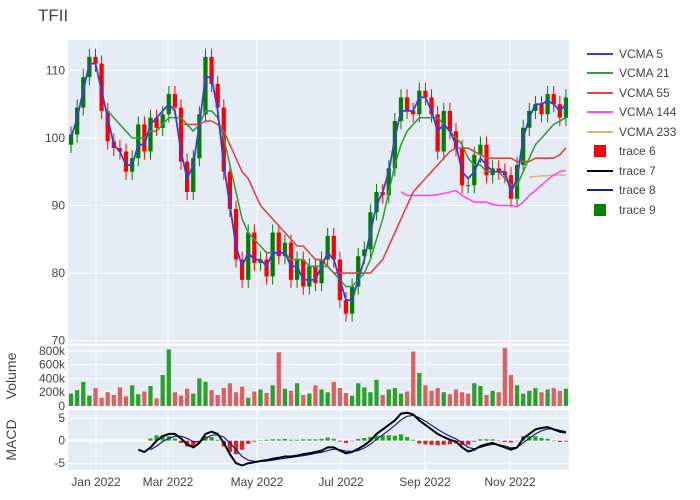 This screenshot has width=700, height=500. What do you see at coordinates (630, 74) in the screenshot?
I see `legend-item: VCMA 21` at bounding box center [630, 74].